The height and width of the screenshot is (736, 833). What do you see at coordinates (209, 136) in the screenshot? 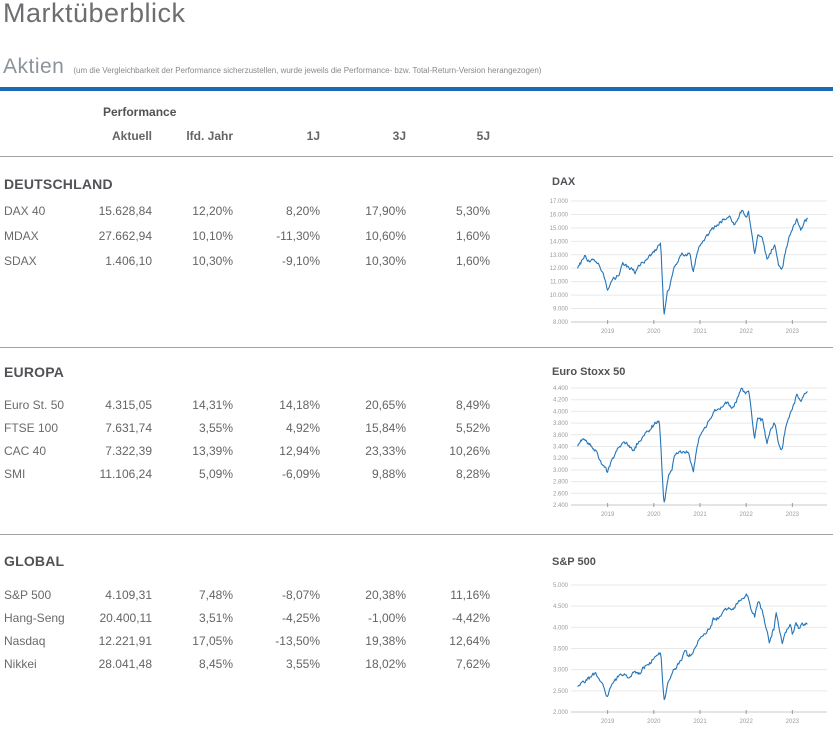
I see `column-header: lfd. Jahr` at bounding box center [209, 136].